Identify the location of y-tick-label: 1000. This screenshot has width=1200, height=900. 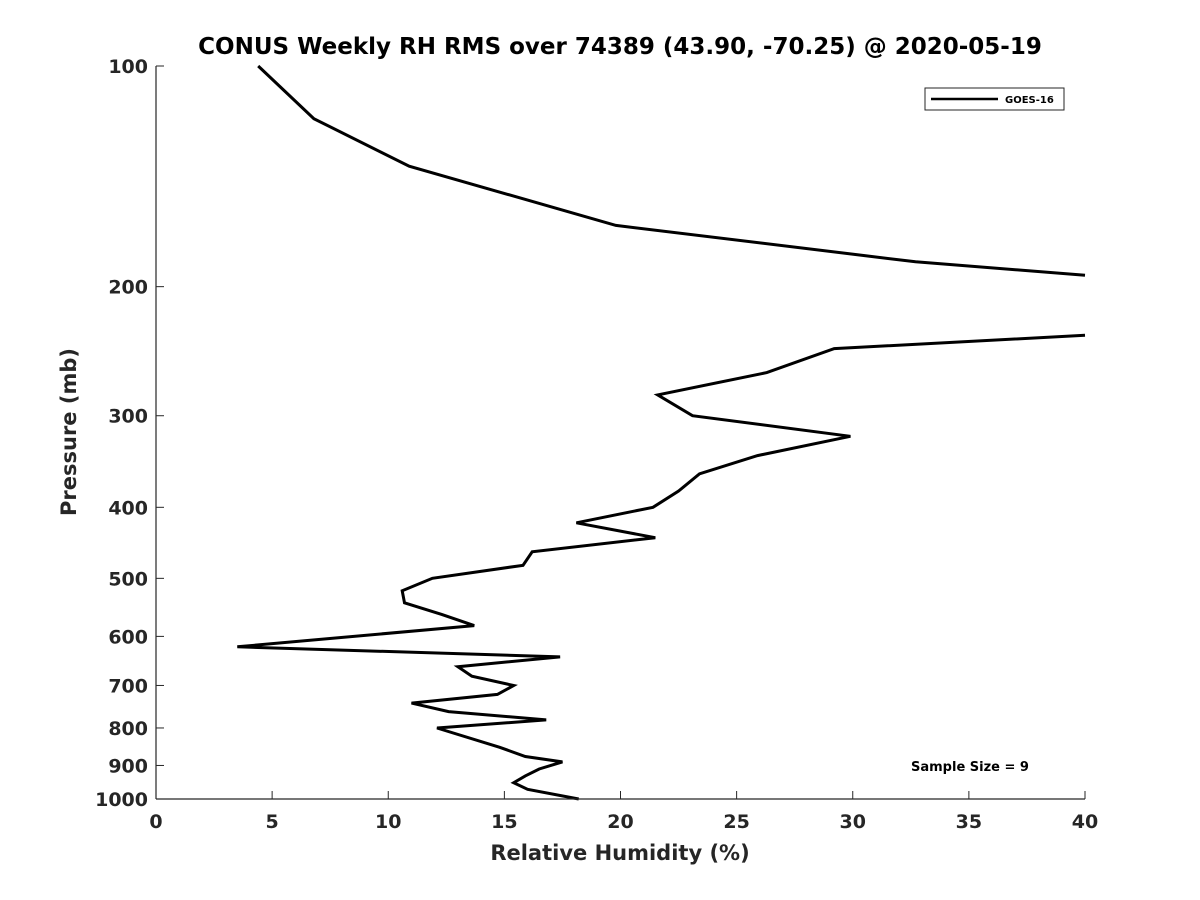
(121, 800).